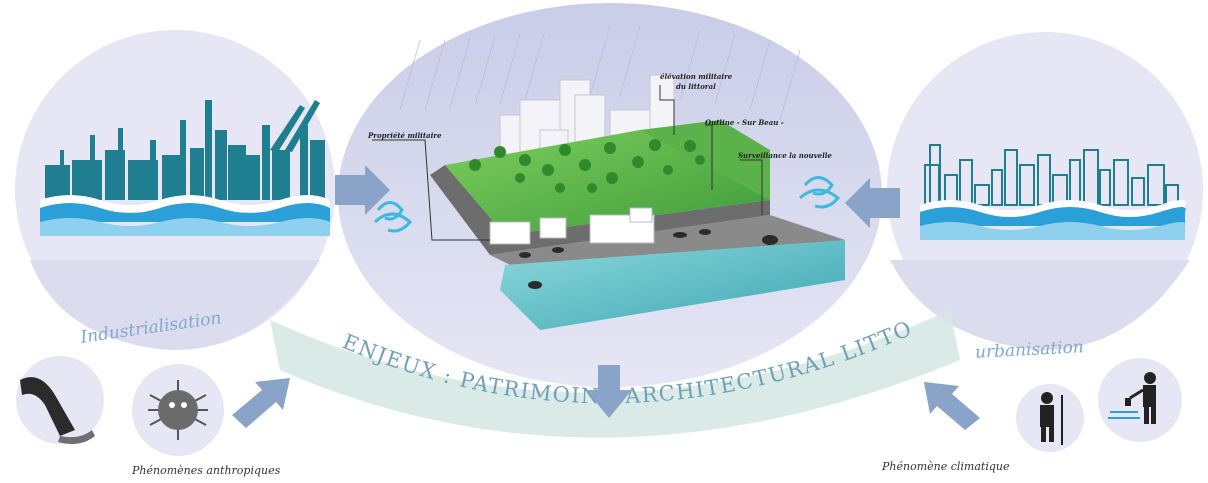  What do you see at coordinates (952, 406) in the screenshot?
I see `arrow-climatic-up-icon` at bounding box center [952, 406].